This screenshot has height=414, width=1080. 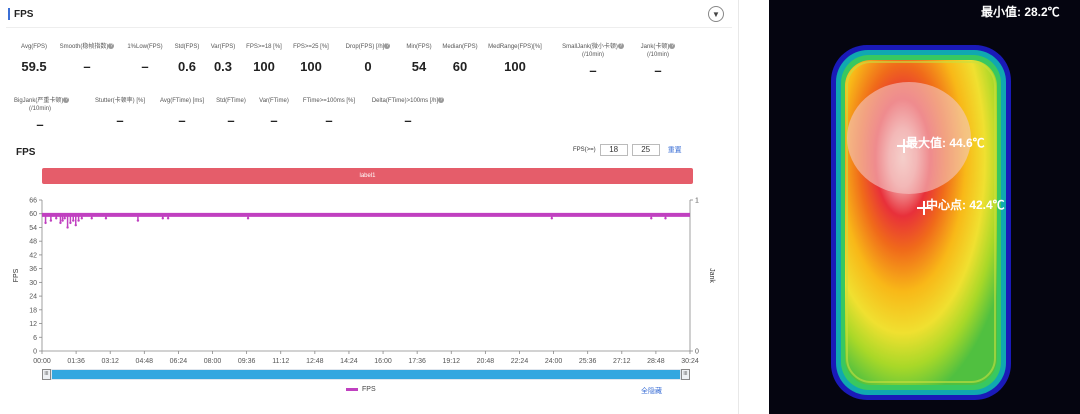 What do you see at coordinates (697, 201) in the screenshot?
I see `y2-tick-label: 1` at bounding box center [697, 201].